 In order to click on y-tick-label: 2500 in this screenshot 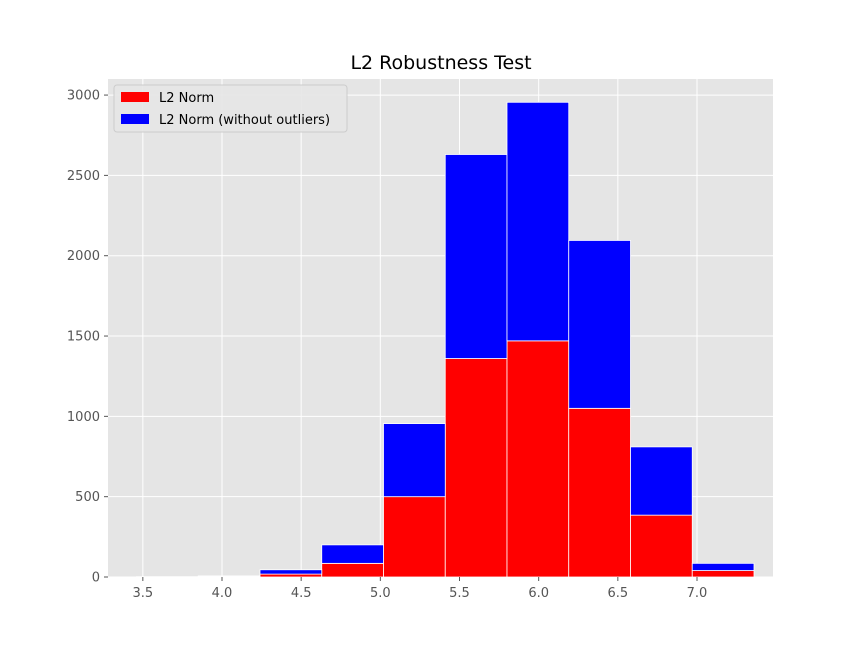, I will do `click(83, 176)`.